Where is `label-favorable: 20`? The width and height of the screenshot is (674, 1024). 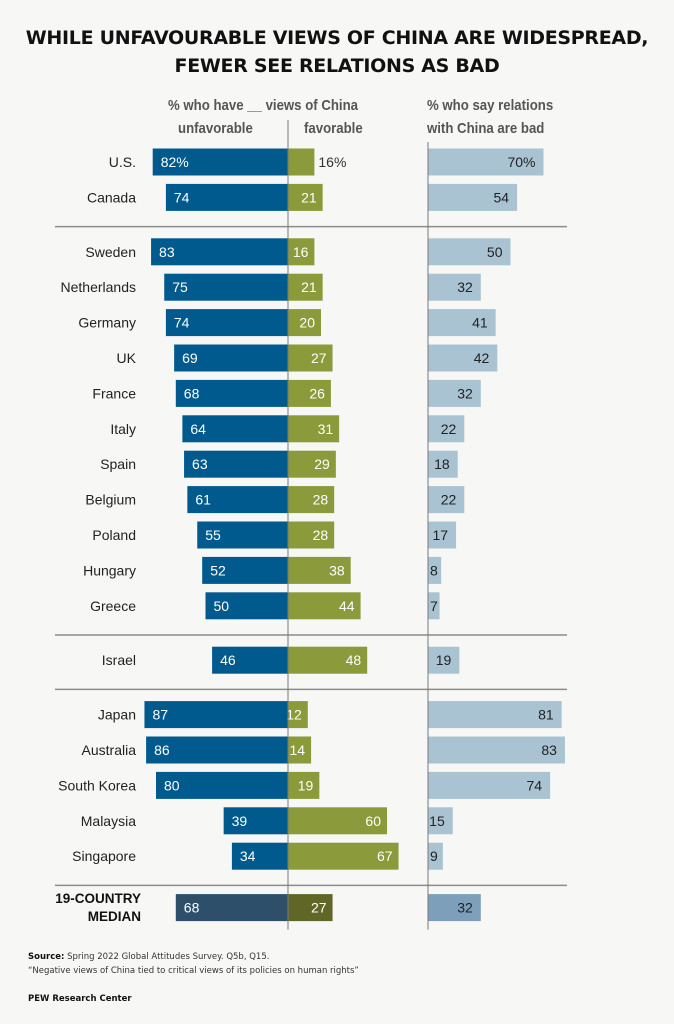
label-favorable: 20 is located at coordinates (307, 323).